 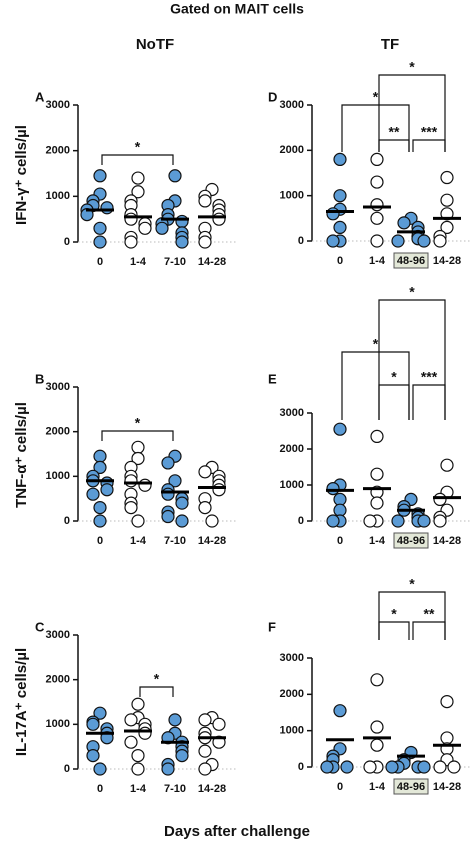 I want to click on x-tick-label: 48-96, so click(x=411, y=261).